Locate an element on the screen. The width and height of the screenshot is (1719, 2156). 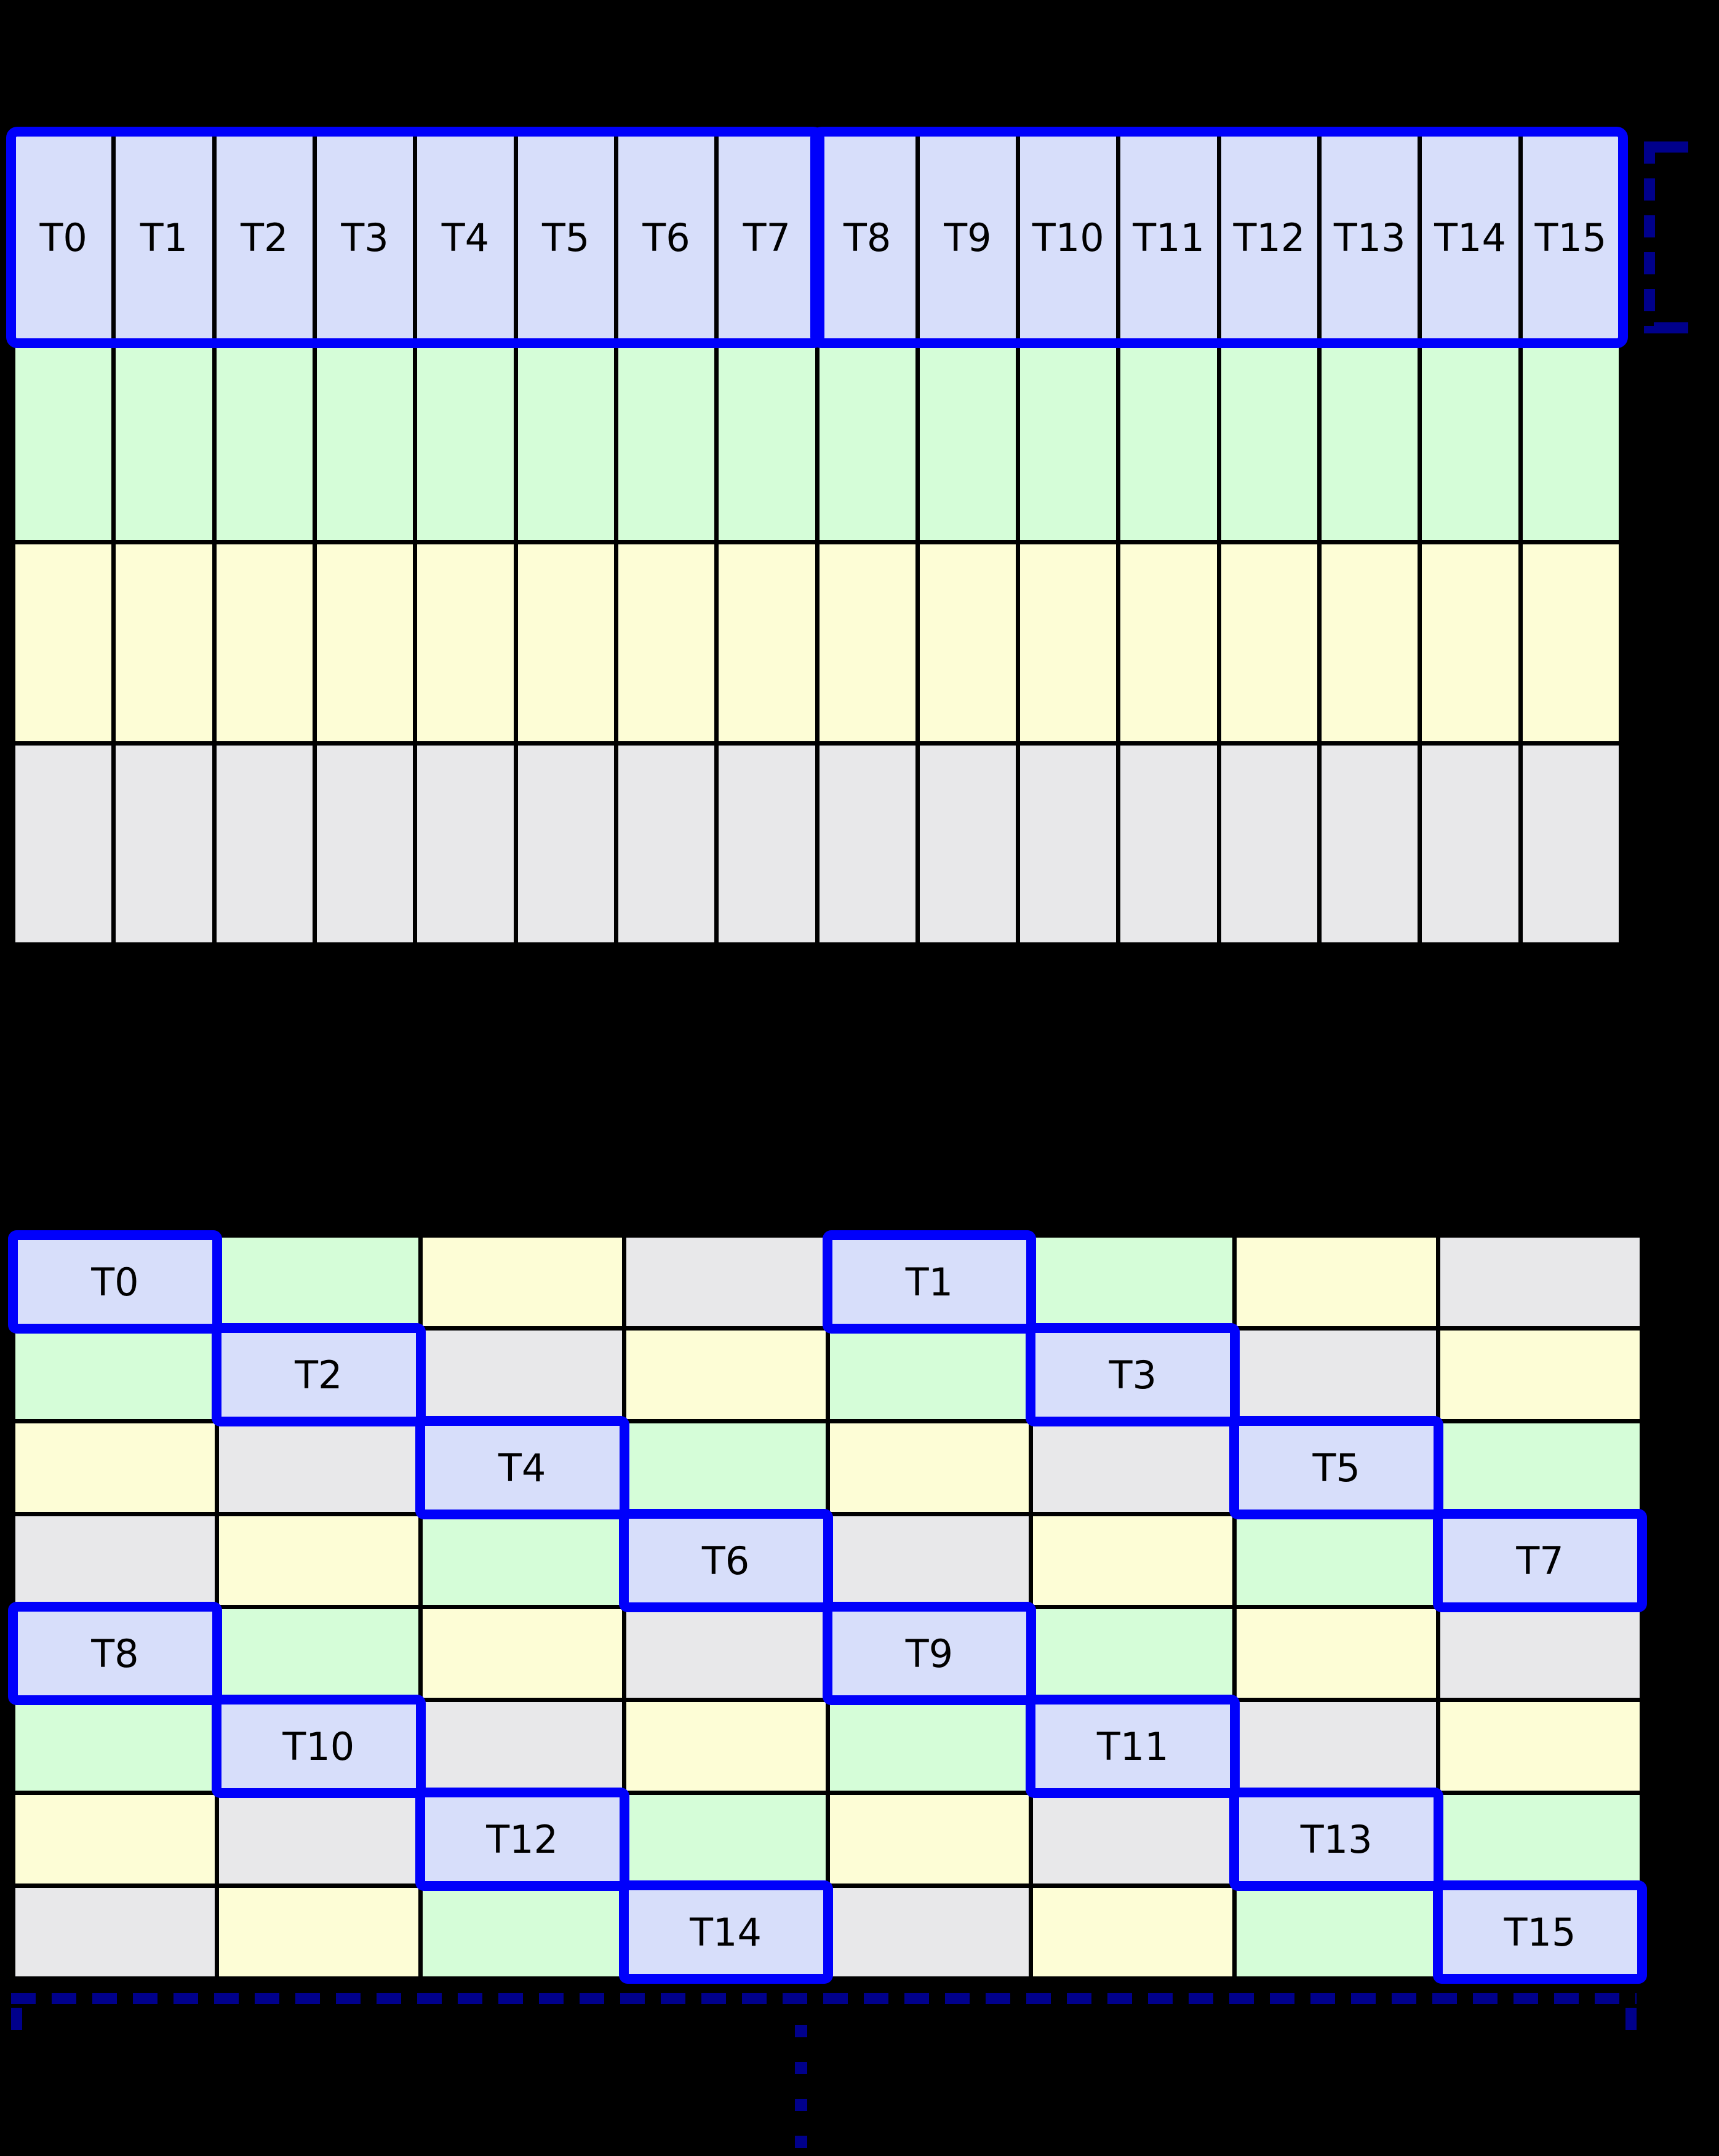
bracket-bottom-tick is located at coordinates (1671, 327).